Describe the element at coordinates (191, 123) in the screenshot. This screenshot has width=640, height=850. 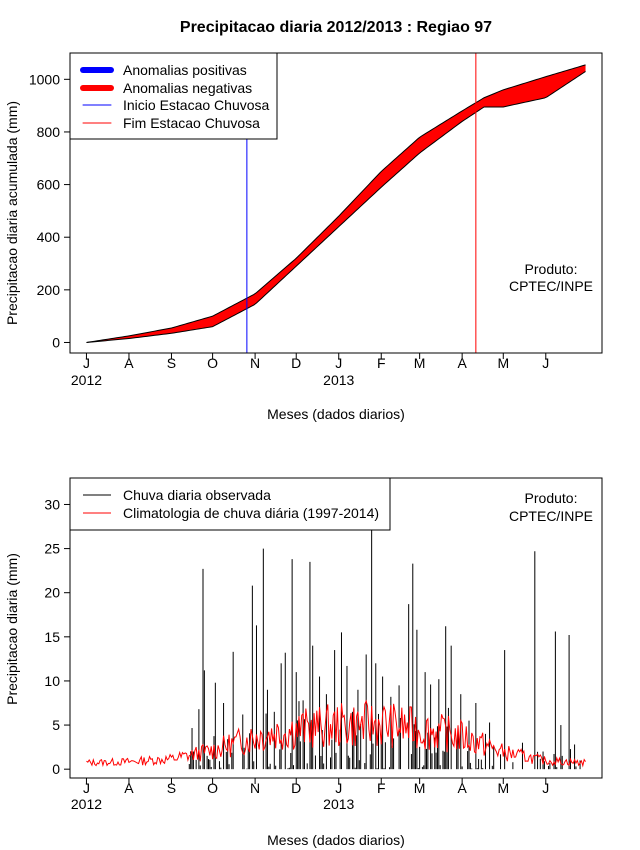
I see `legend-label: Fim Estacao Chuvosa` at that location.